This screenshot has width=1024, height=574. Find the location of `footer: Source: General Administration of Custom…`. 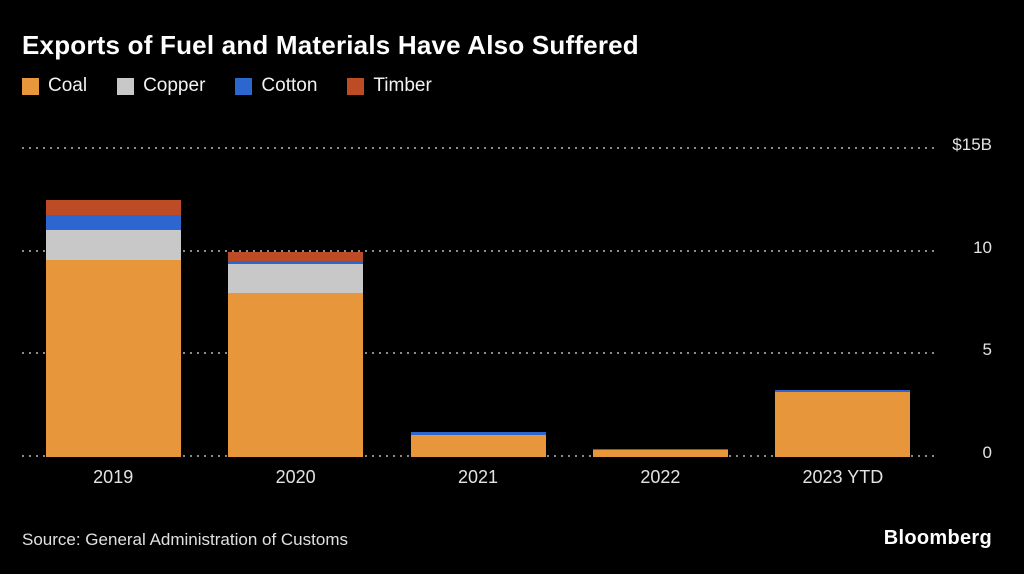

footer: Source: General Administration of Custom… is located at coordinates (507, 541).